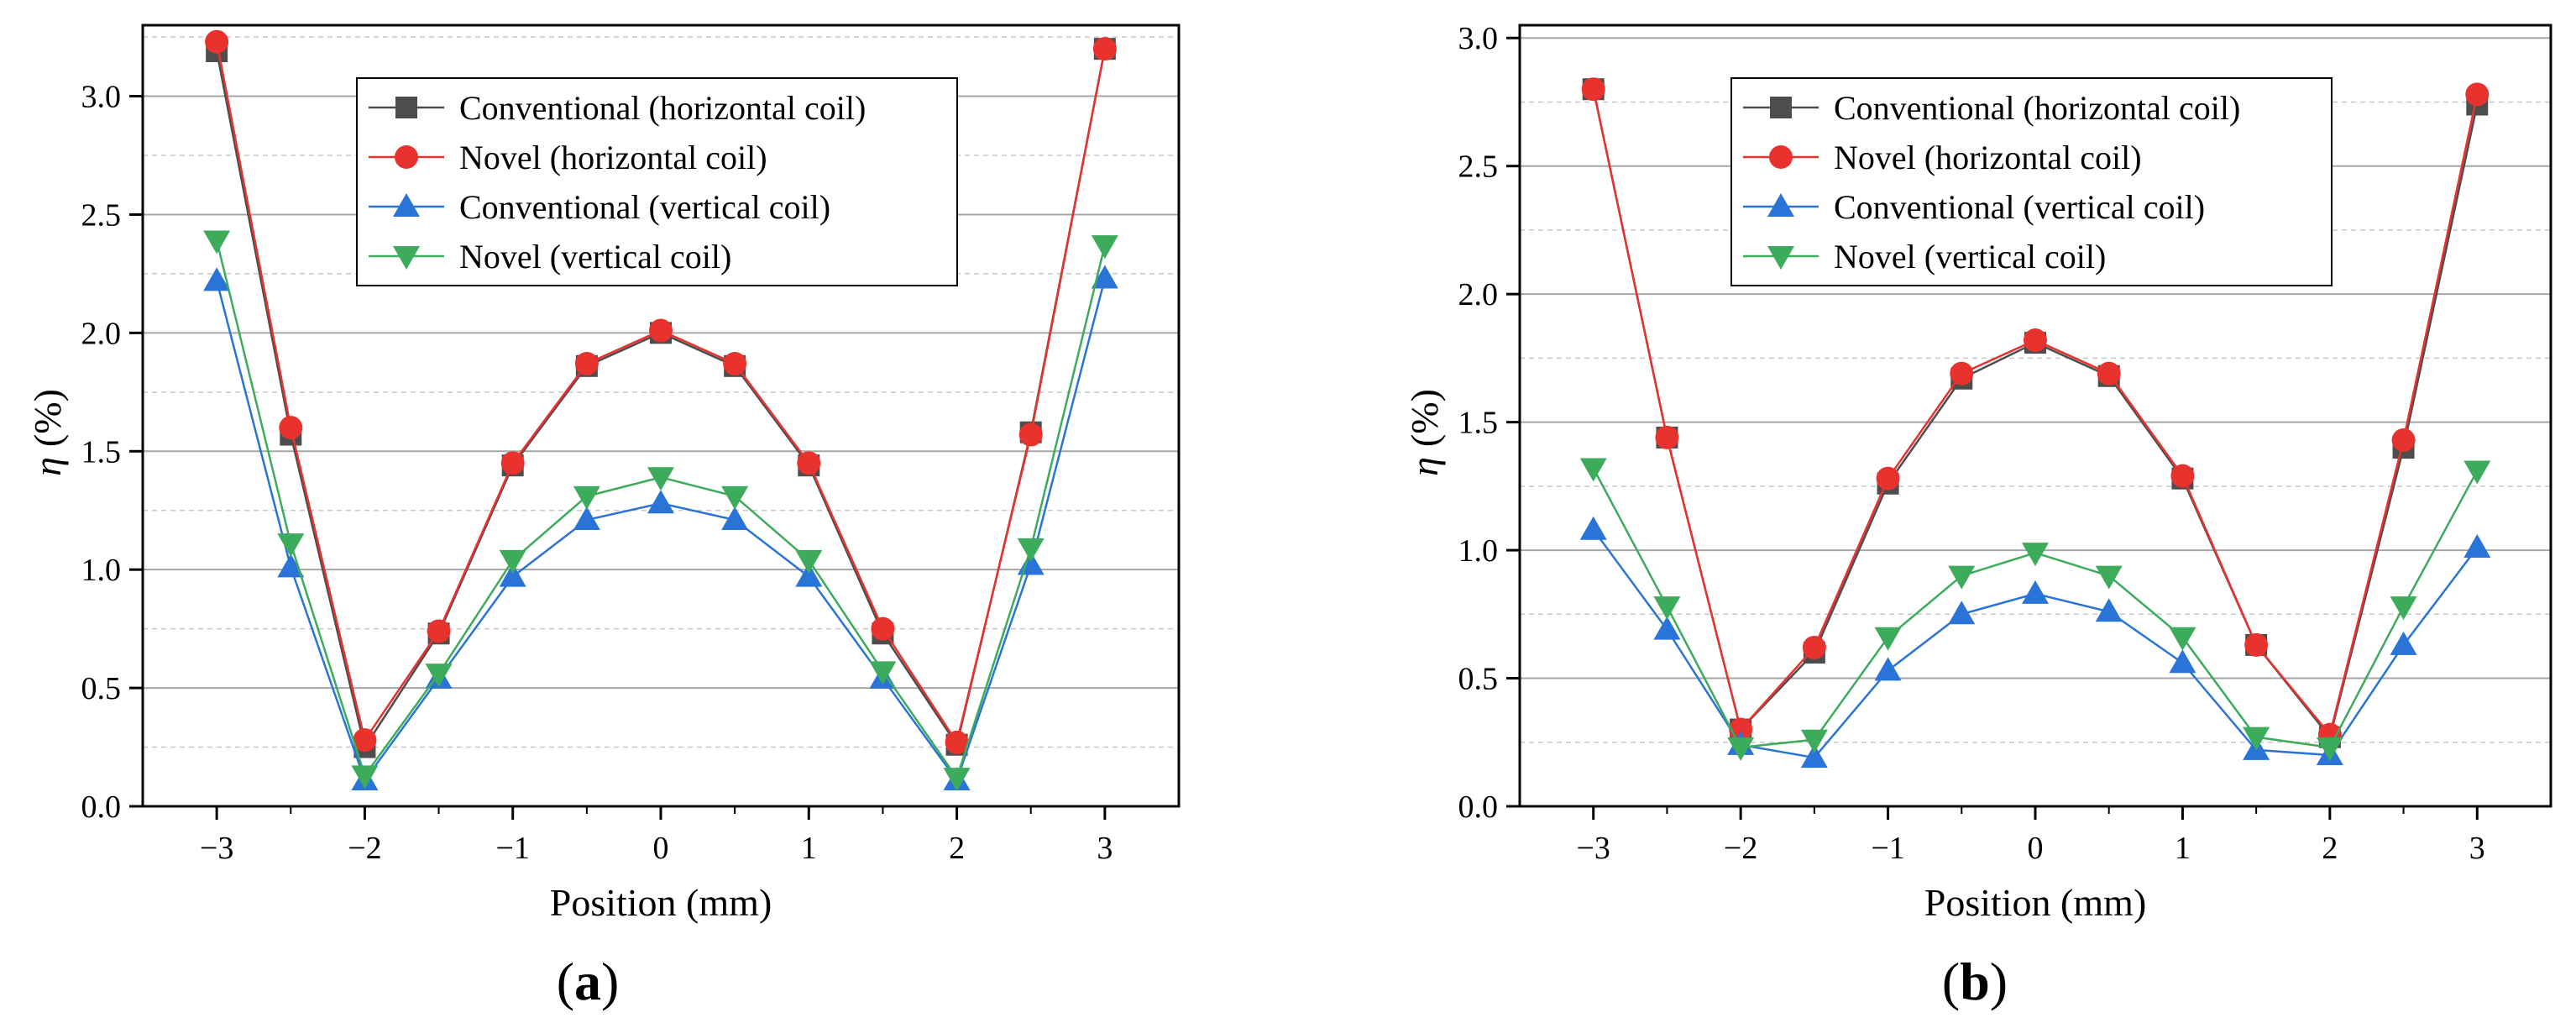 The image size is (2576, 1023). I want to click on legend-box, so click(657, 181).